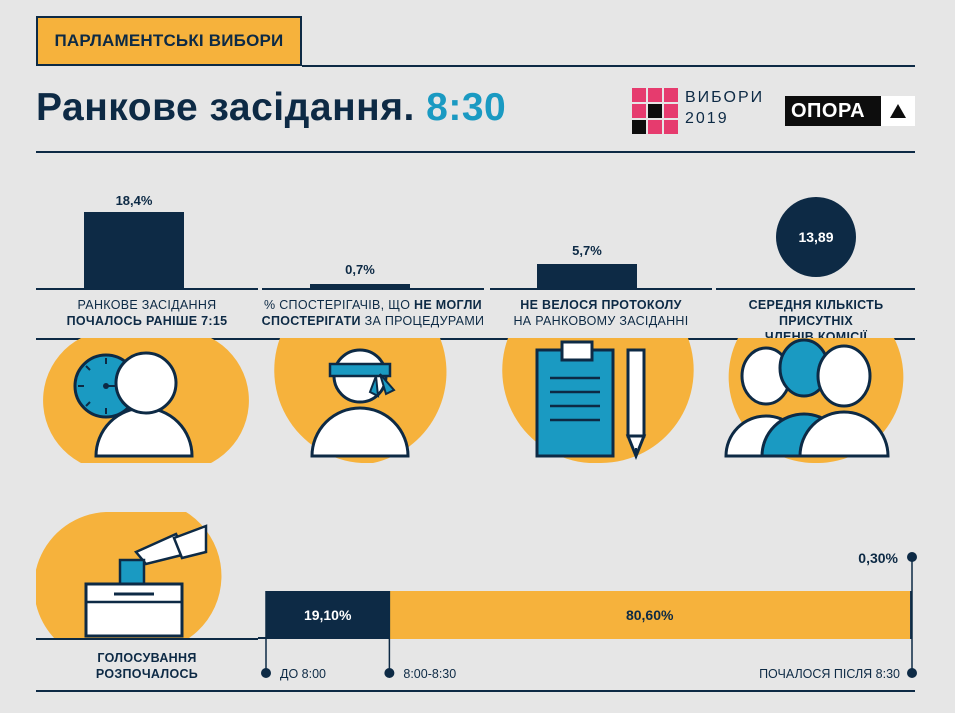 The width and height of the screenshot is (955, 713). I want to click on stat-rule-lower, so click(475, 339).